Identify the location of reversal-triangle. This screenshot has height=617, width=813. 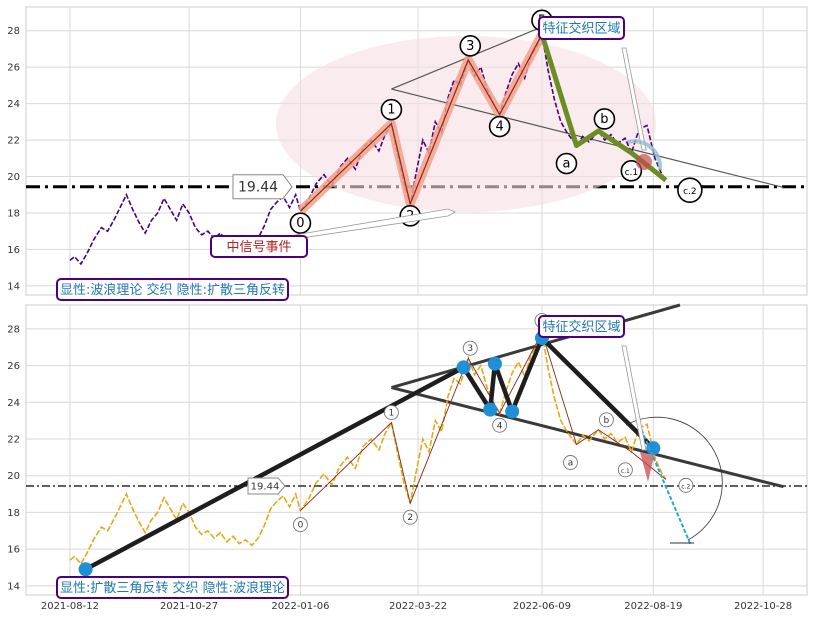
(647, 467).